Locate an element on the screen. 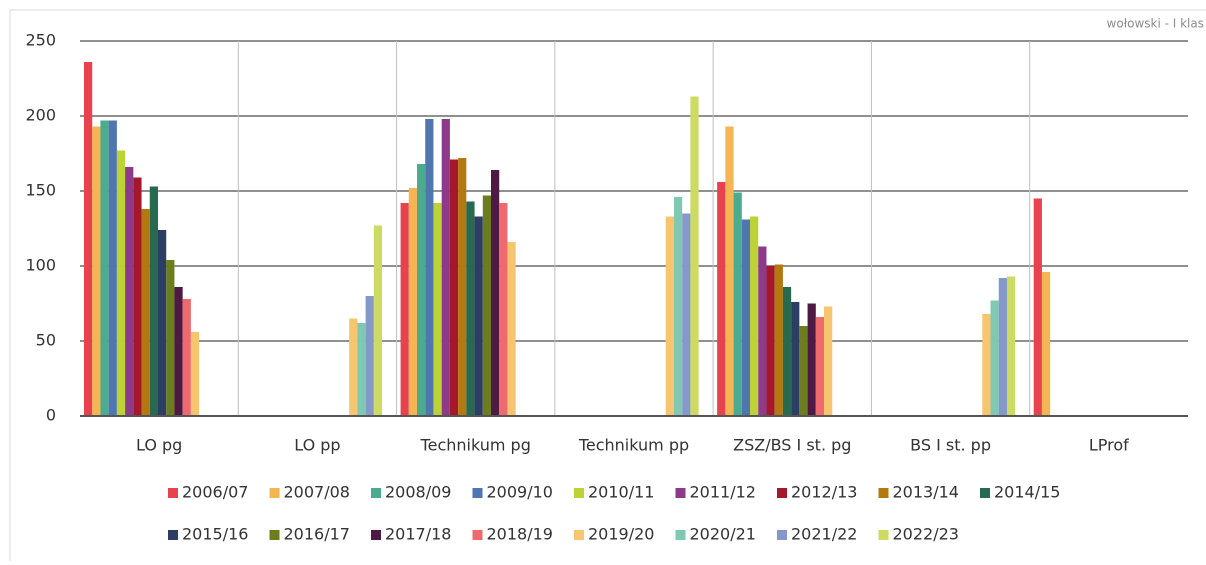 The height and width of the screenshot is (565, 1206). x-tick-label: Technikum pp is located at coordinates (633, 445).